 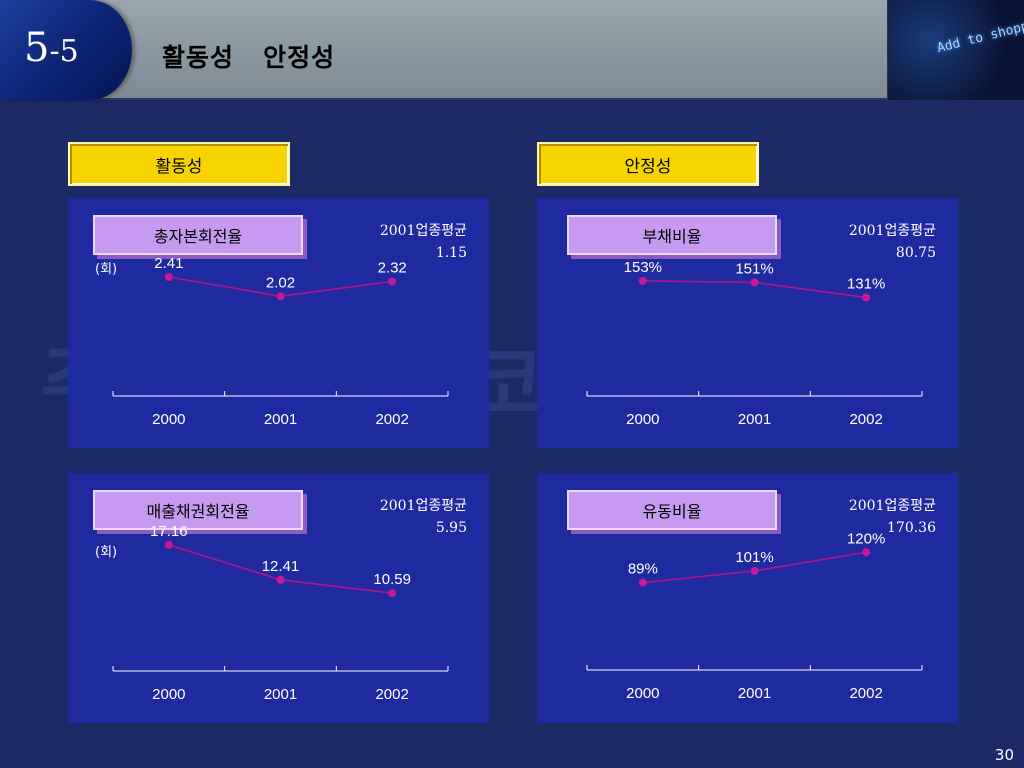 What do you see at coordinates (198, 510) in the screenshot?
I see `metric-title: 매출채권회전율` at bounding box center [198, 510].